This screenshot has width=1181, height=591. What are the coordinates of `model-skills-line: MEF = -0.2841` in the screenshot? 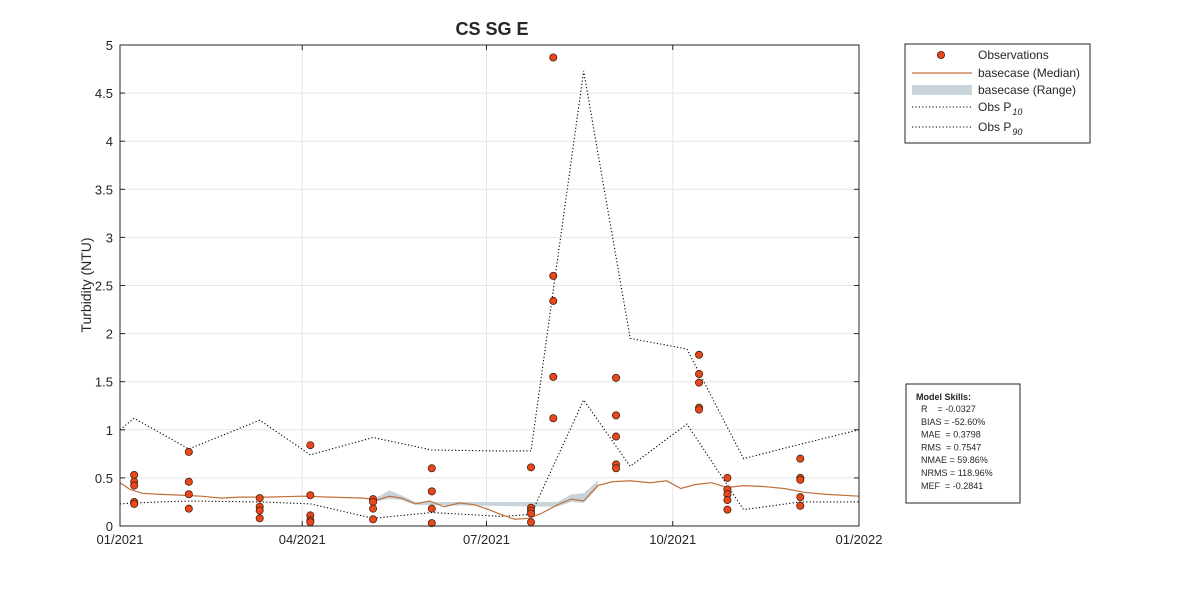 It's located at (952, 486).